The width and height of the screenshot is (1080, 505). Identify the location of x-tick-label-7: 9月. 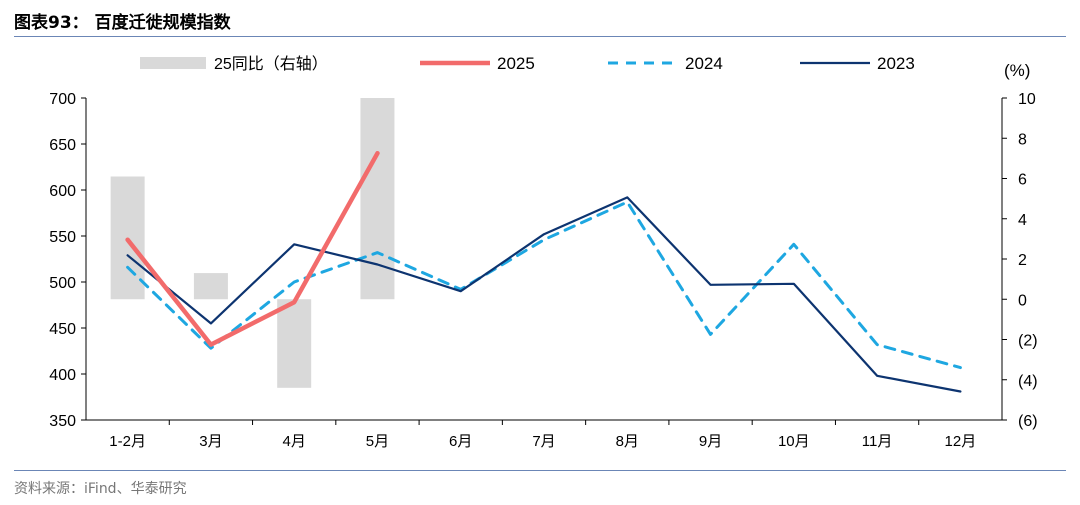
(710, 441).